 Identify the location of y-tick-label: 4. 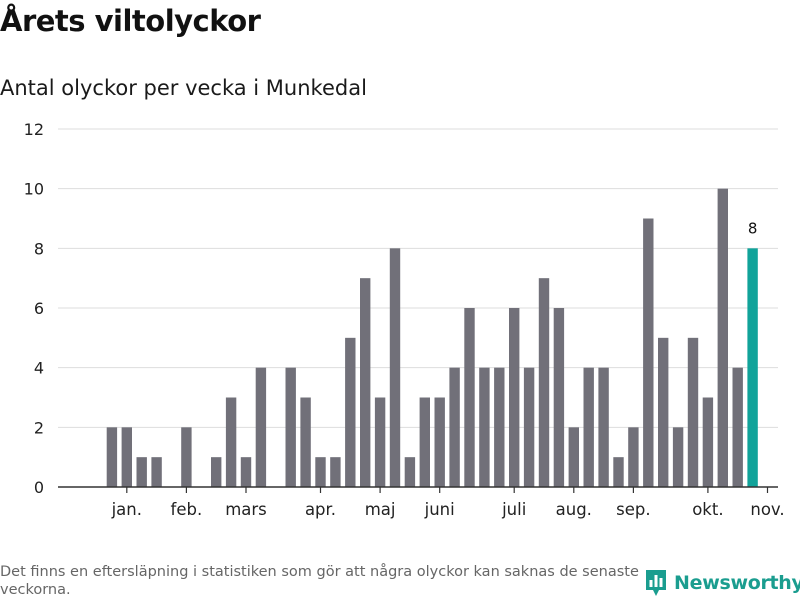
(39, 368).